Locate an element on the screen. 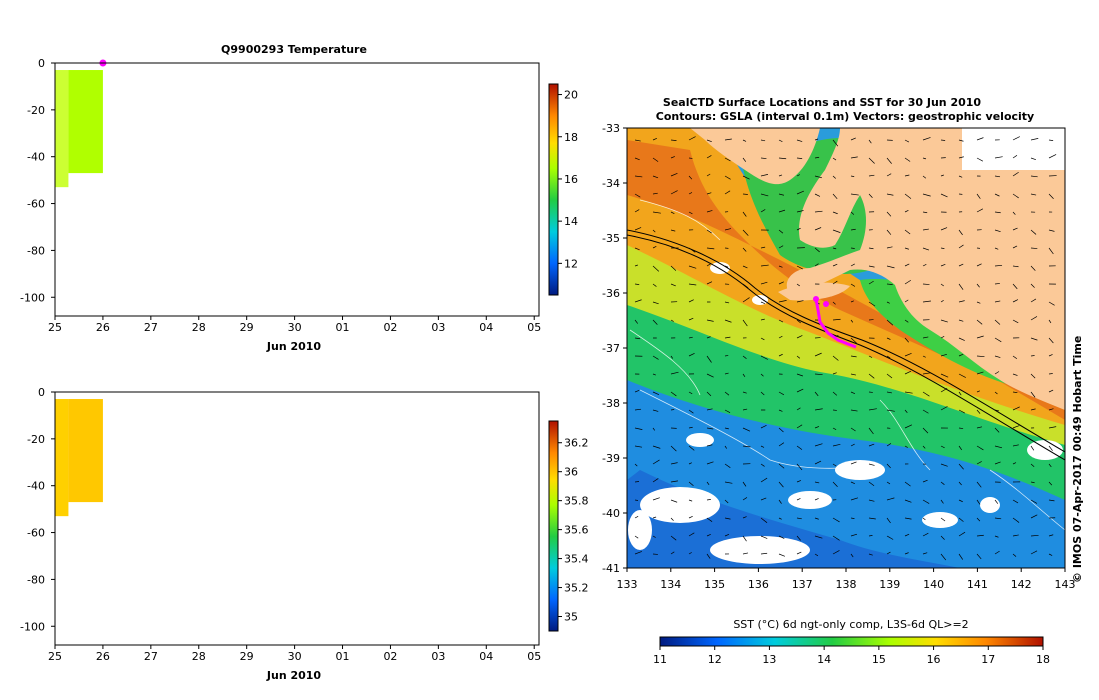  colorbar-tick-label: 35 is located at coordinates (571, 617).